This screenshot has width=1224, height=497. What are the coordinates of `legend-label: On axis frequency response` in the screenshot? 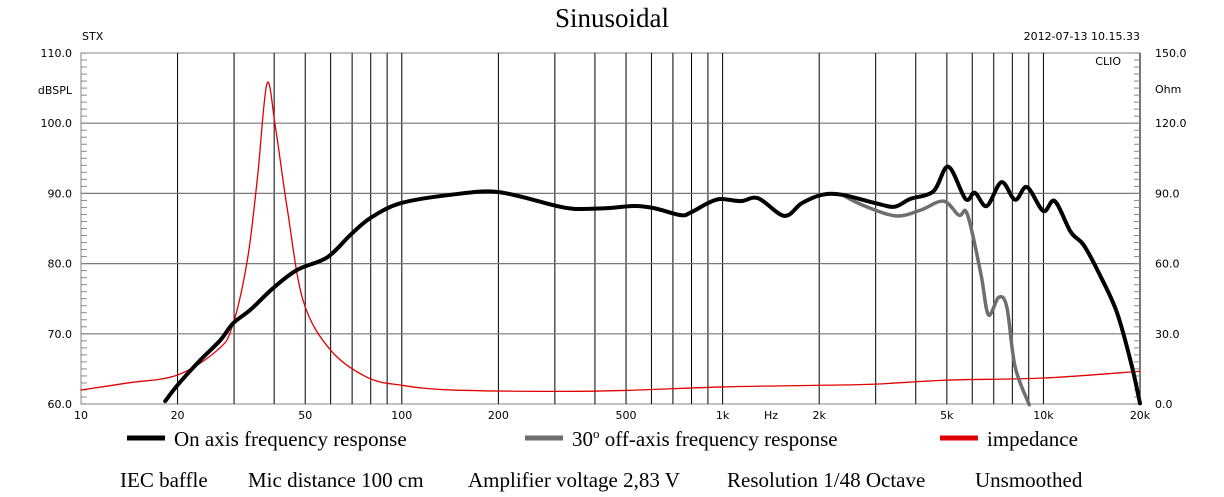 It's located at (290, 439).